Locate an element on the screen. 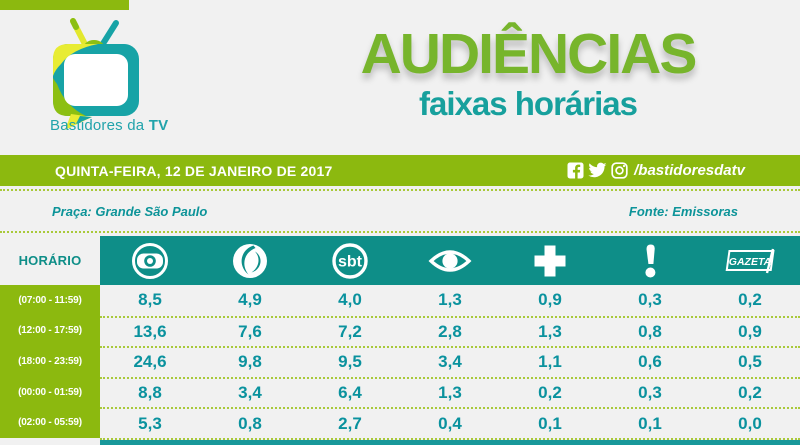 The height and width of the screenshot is (445, 800). table-header: HORÁRIO sbt is located at coordinates (400, 260).